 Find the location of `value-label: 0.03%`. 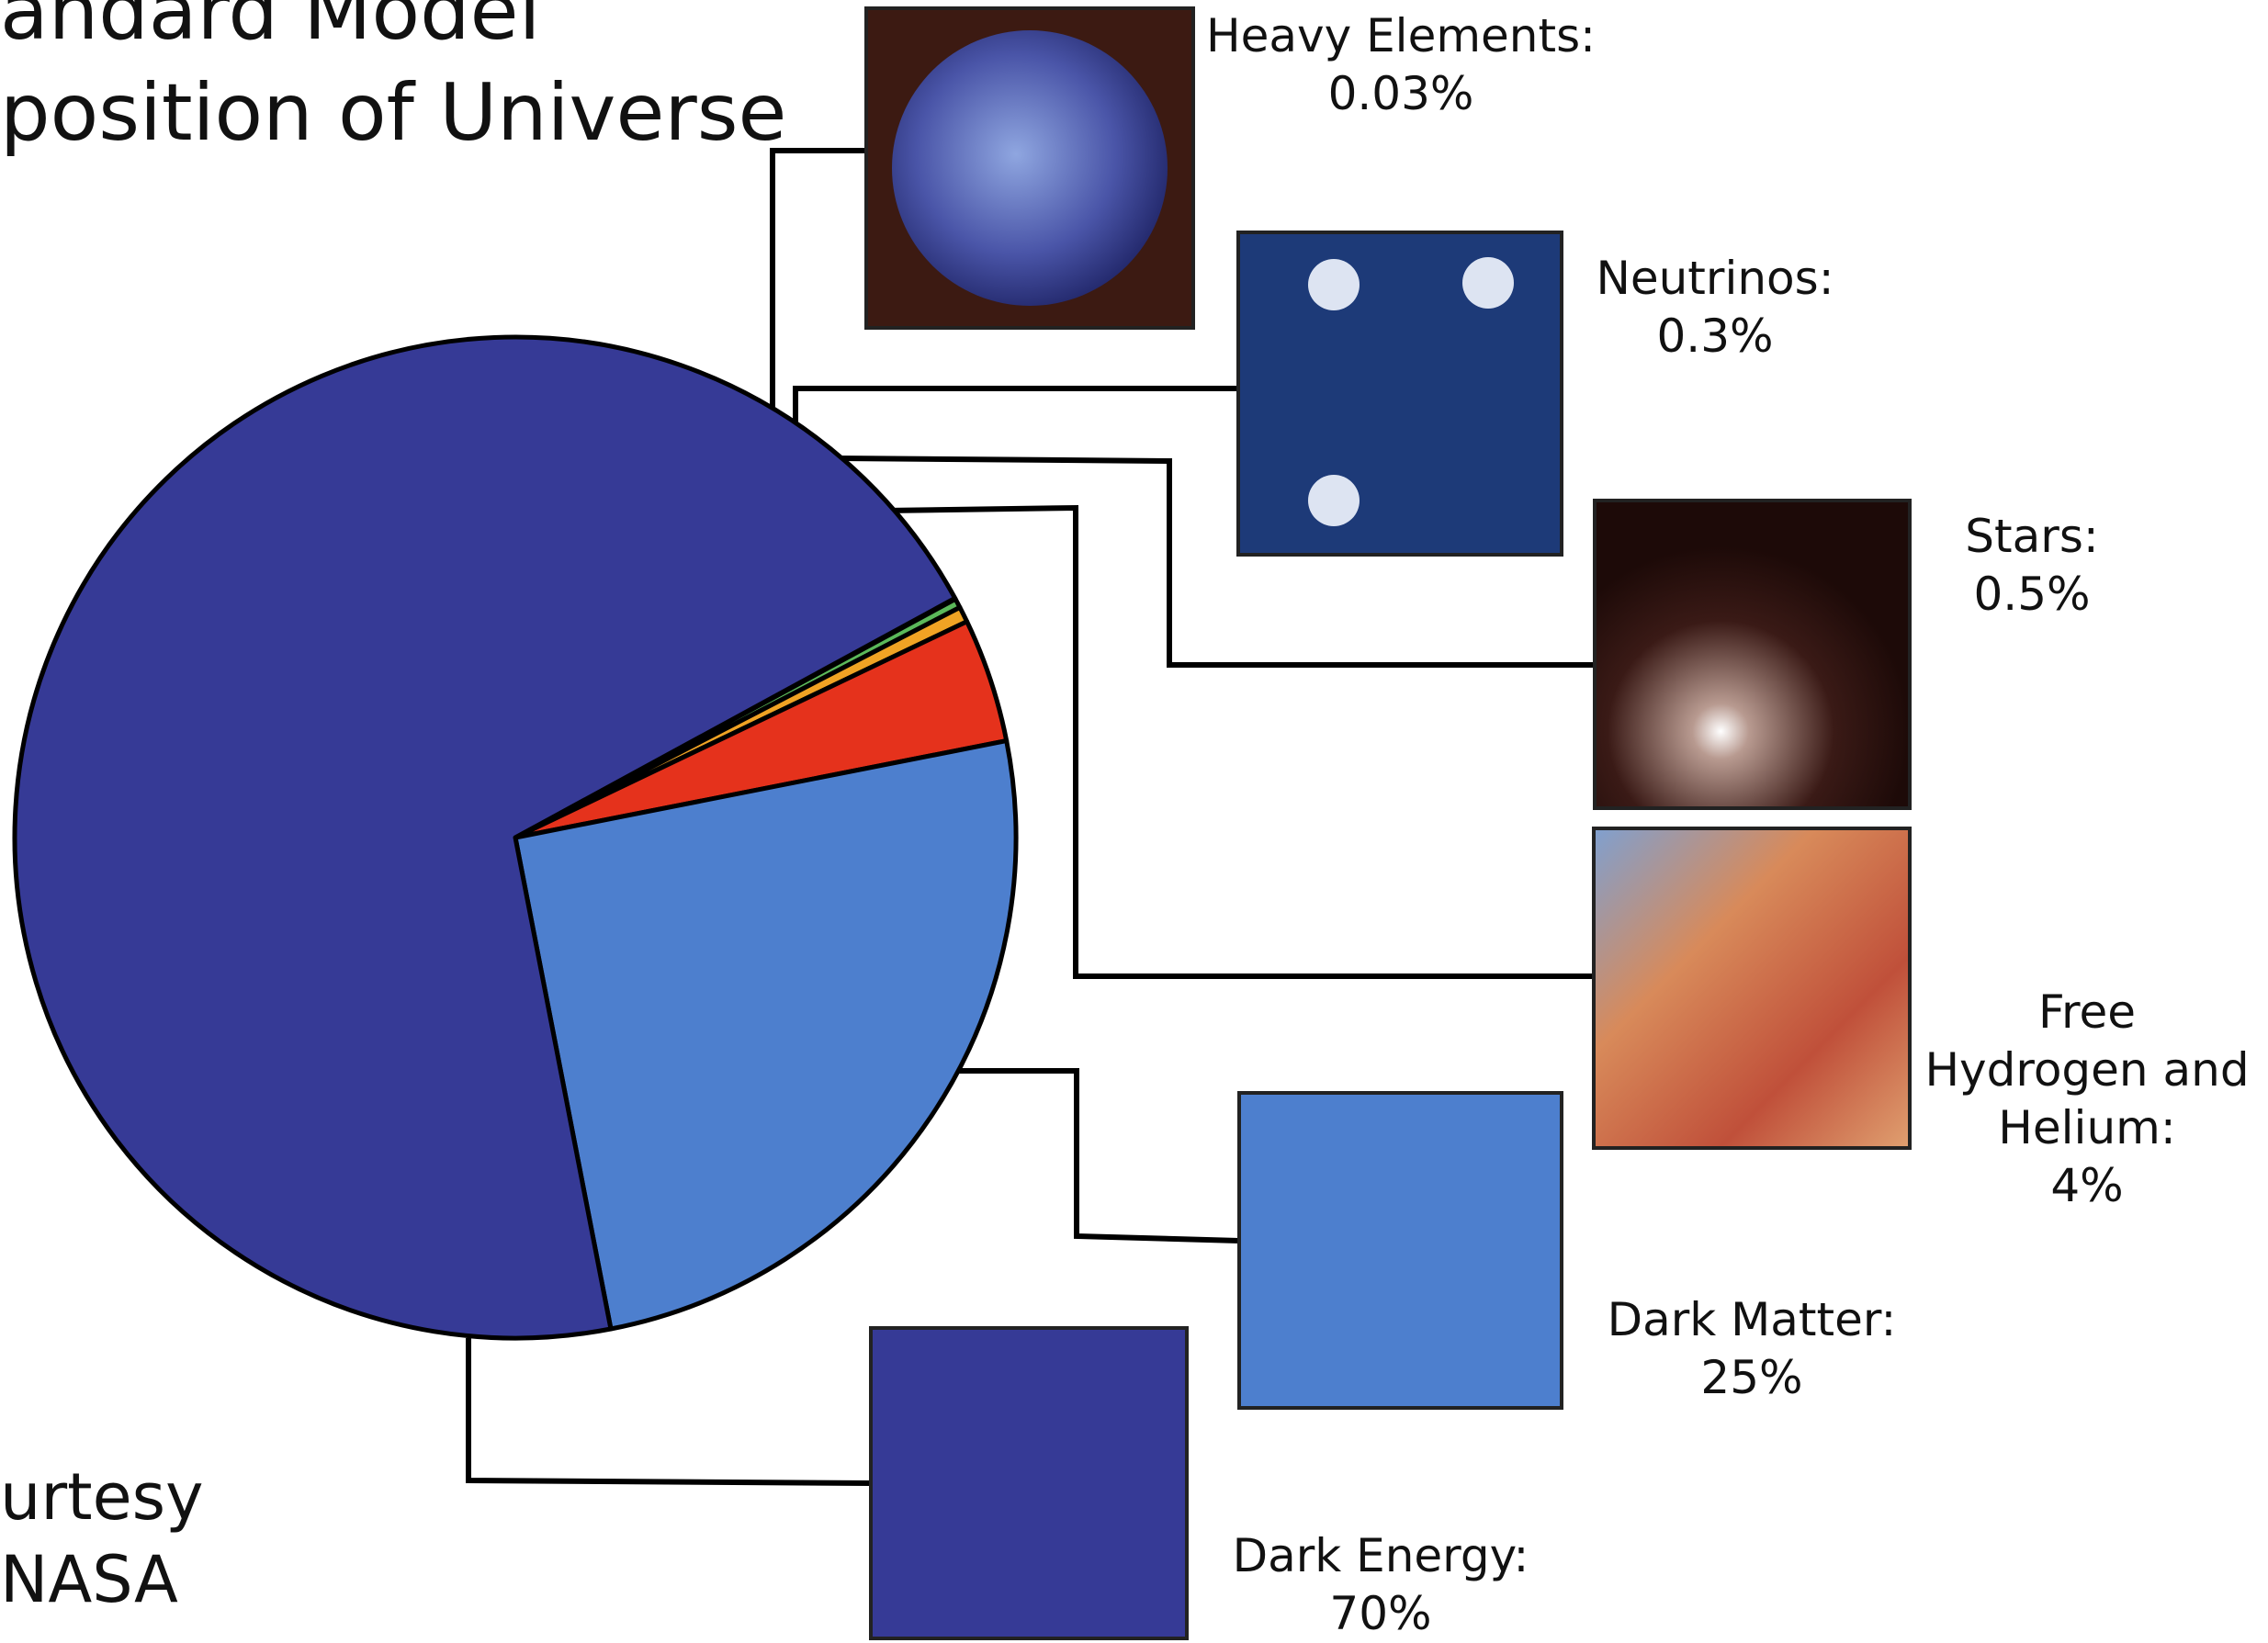

value-label: 0.03% is located at coordinates (1400, 93).